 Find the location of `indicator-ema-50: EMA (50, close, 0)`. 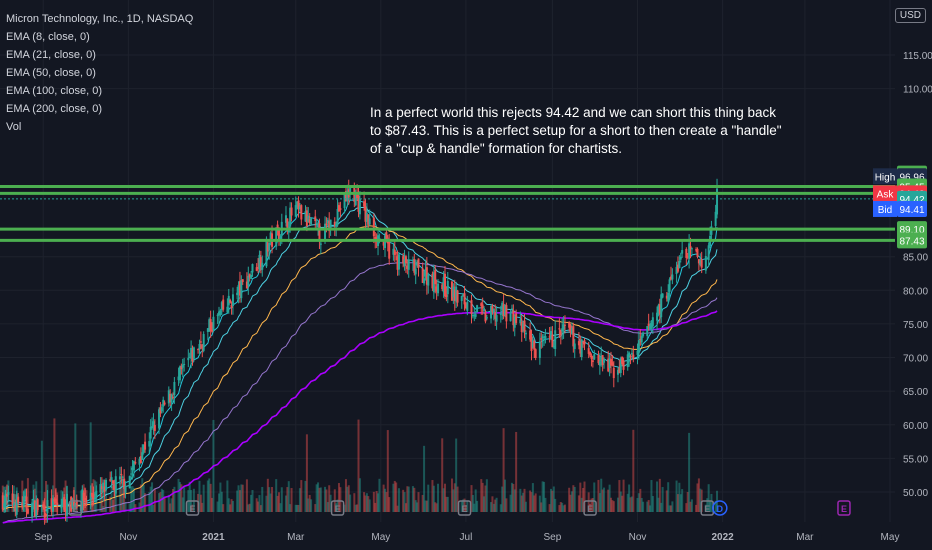

indicator-ema-50: EMA (50, close, 0) is located at coordinates (51, 73).